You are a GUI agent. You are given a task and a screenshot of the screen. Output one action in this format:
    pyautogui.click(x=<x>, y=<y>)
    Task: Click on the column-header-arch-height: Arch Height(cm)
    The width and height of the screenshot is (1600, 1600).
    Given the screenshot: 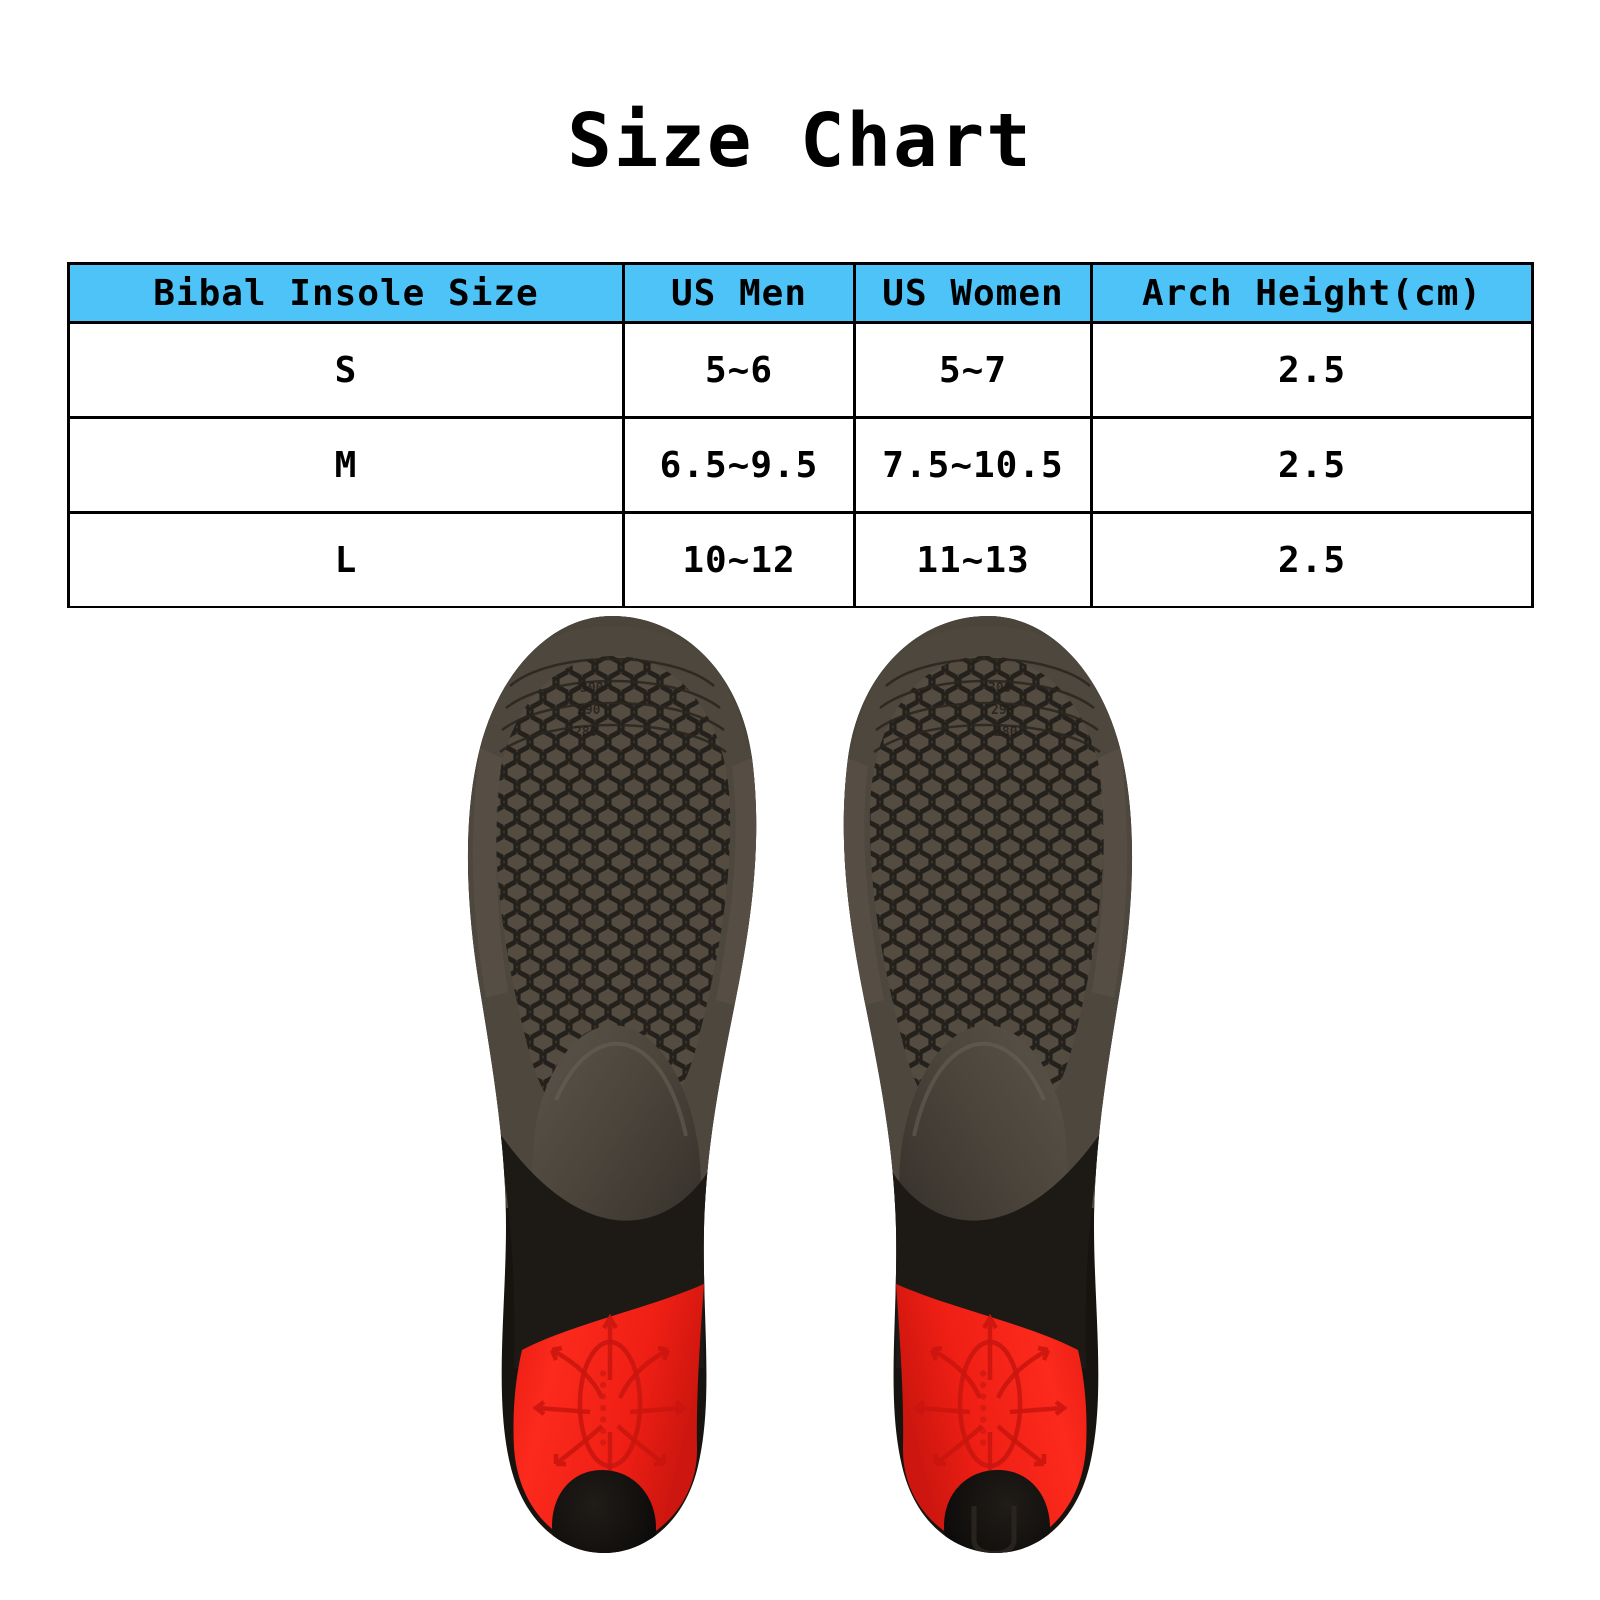 What is the action you would take?
    pyautogui.click(x=1312, y=293)
    